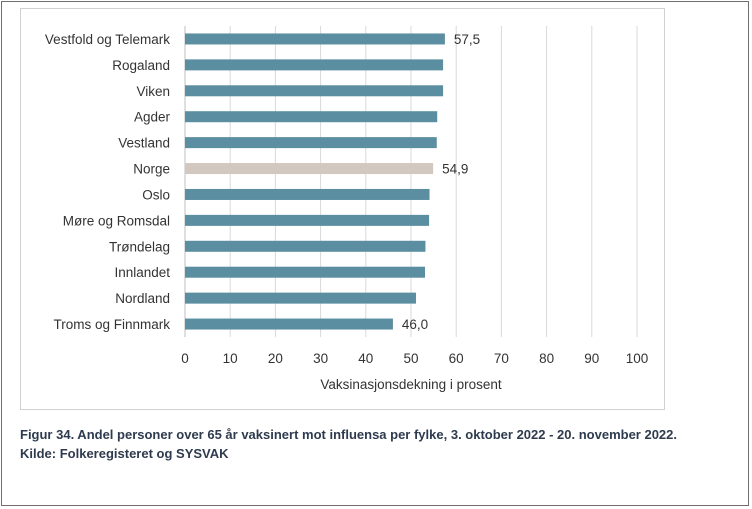  Describe the element at coordinates (411, 384) in the screenshot. I see `x-axis-title: Vaksinasjonsdekning i prosent` at that location.